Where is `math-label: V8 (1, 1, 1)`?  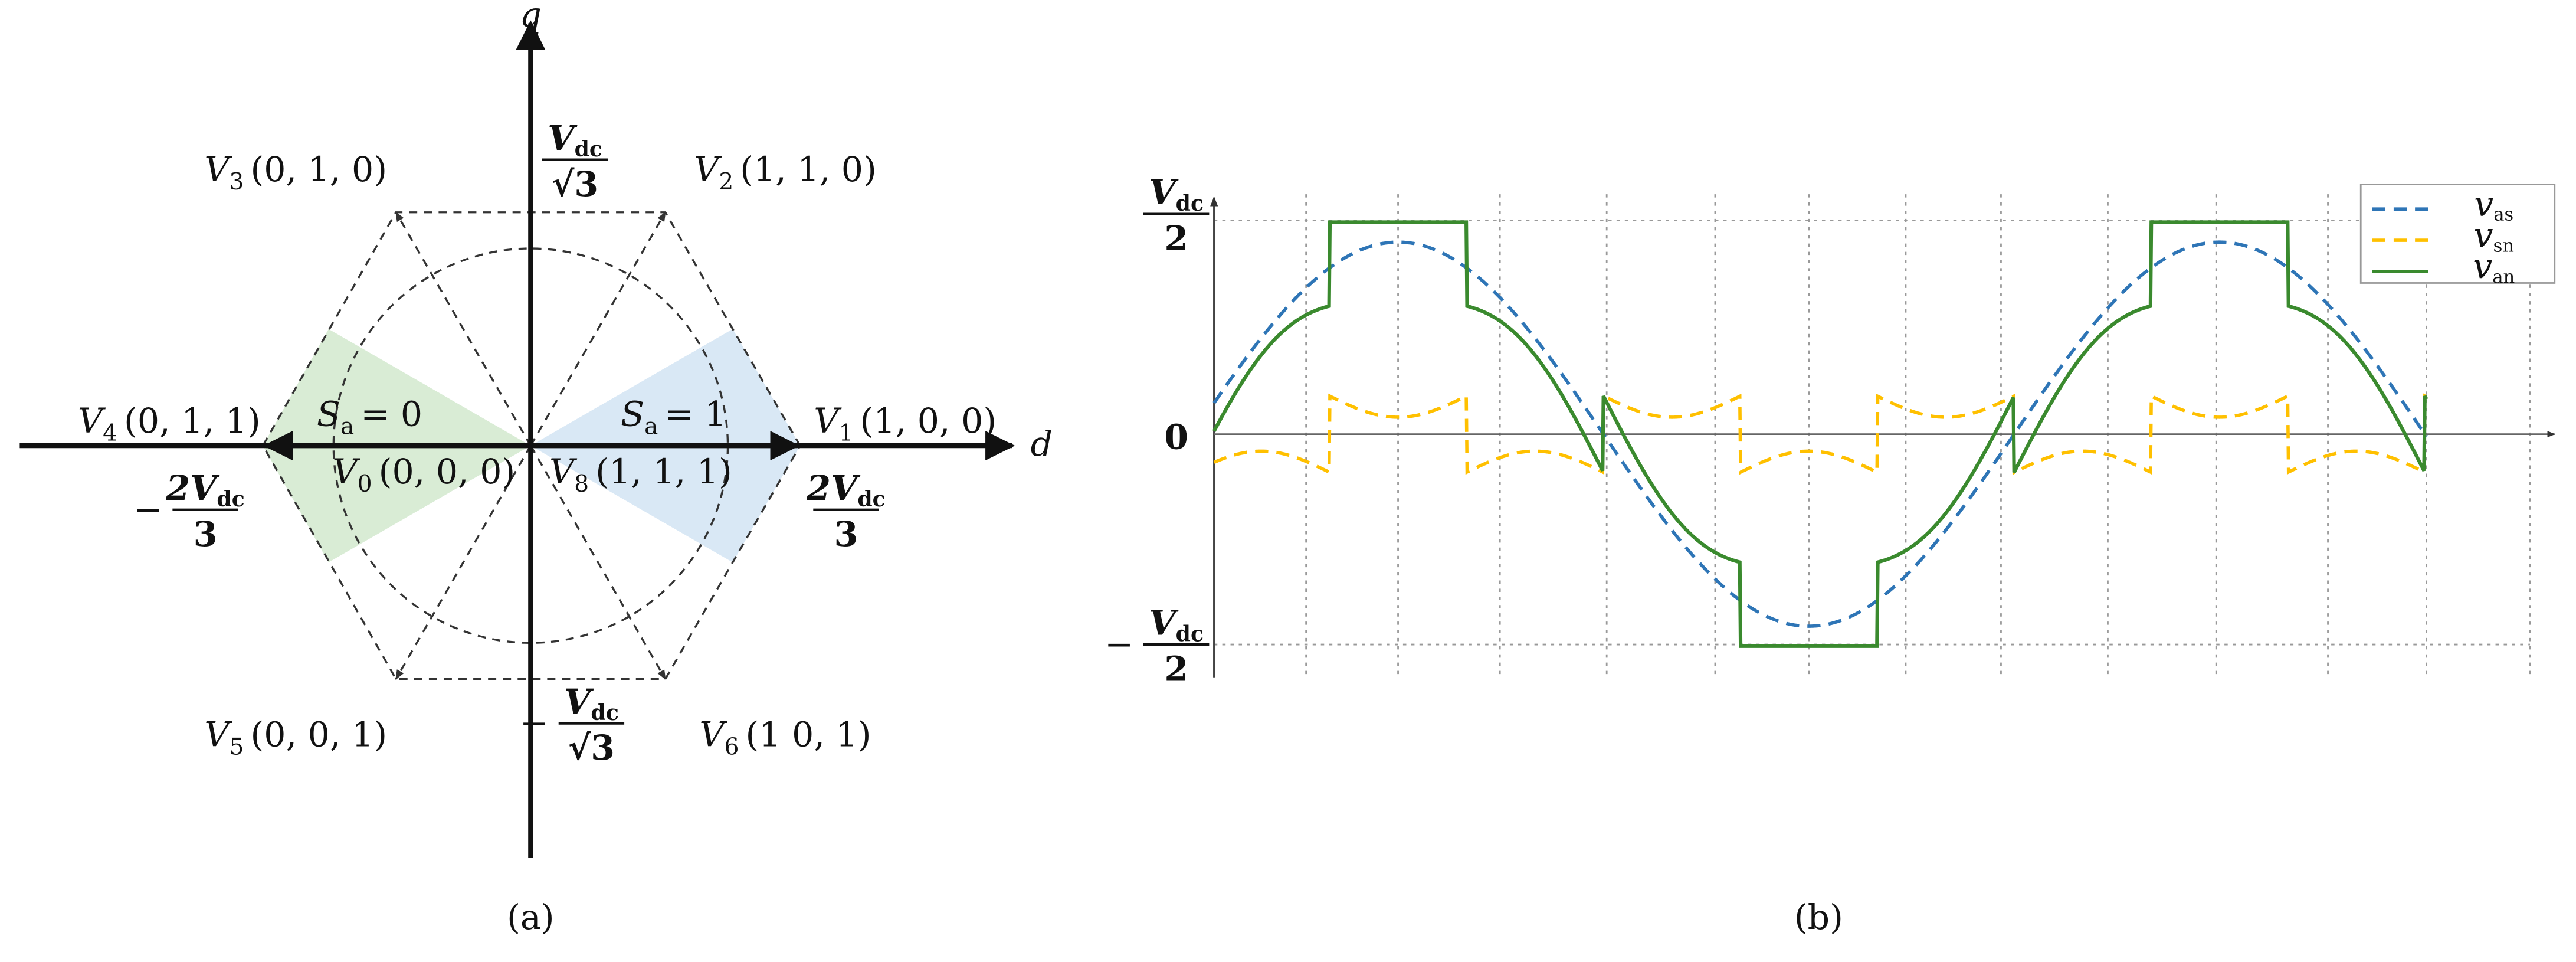
math-label: V8 (1, 1, 1) is located at coordinates (640, 474).